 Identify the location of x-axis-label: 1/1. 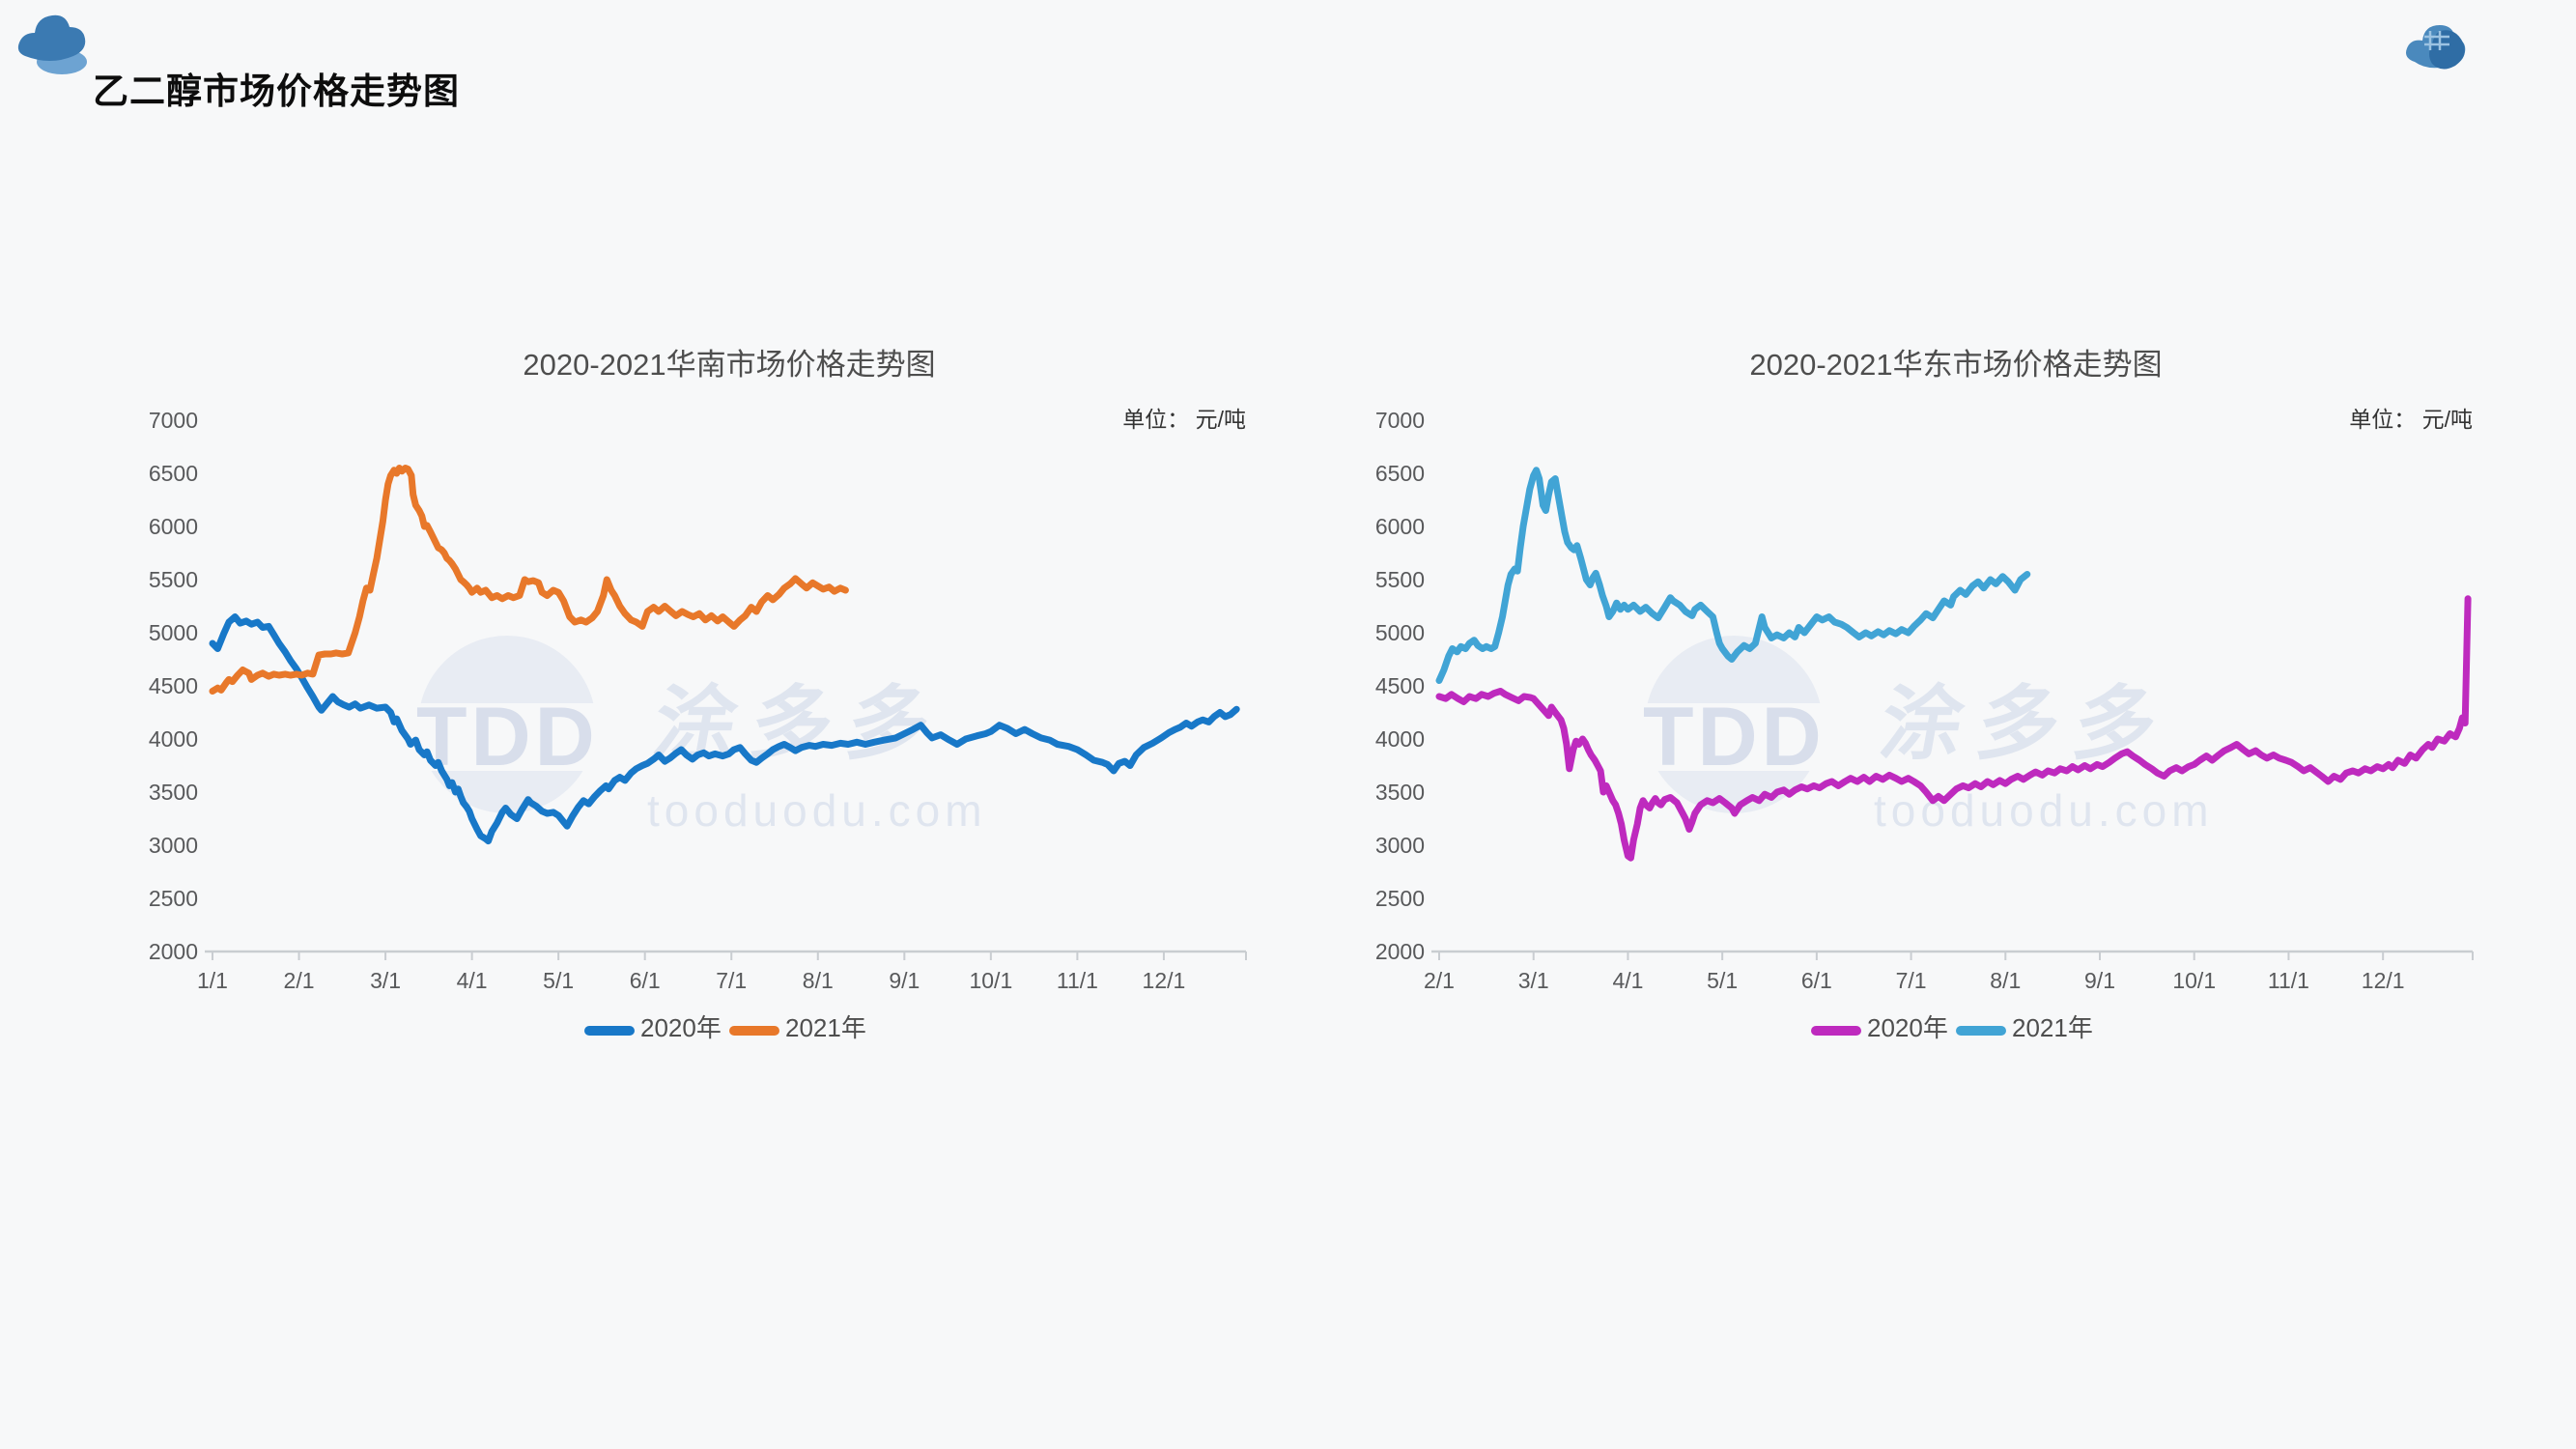
(212, 980).